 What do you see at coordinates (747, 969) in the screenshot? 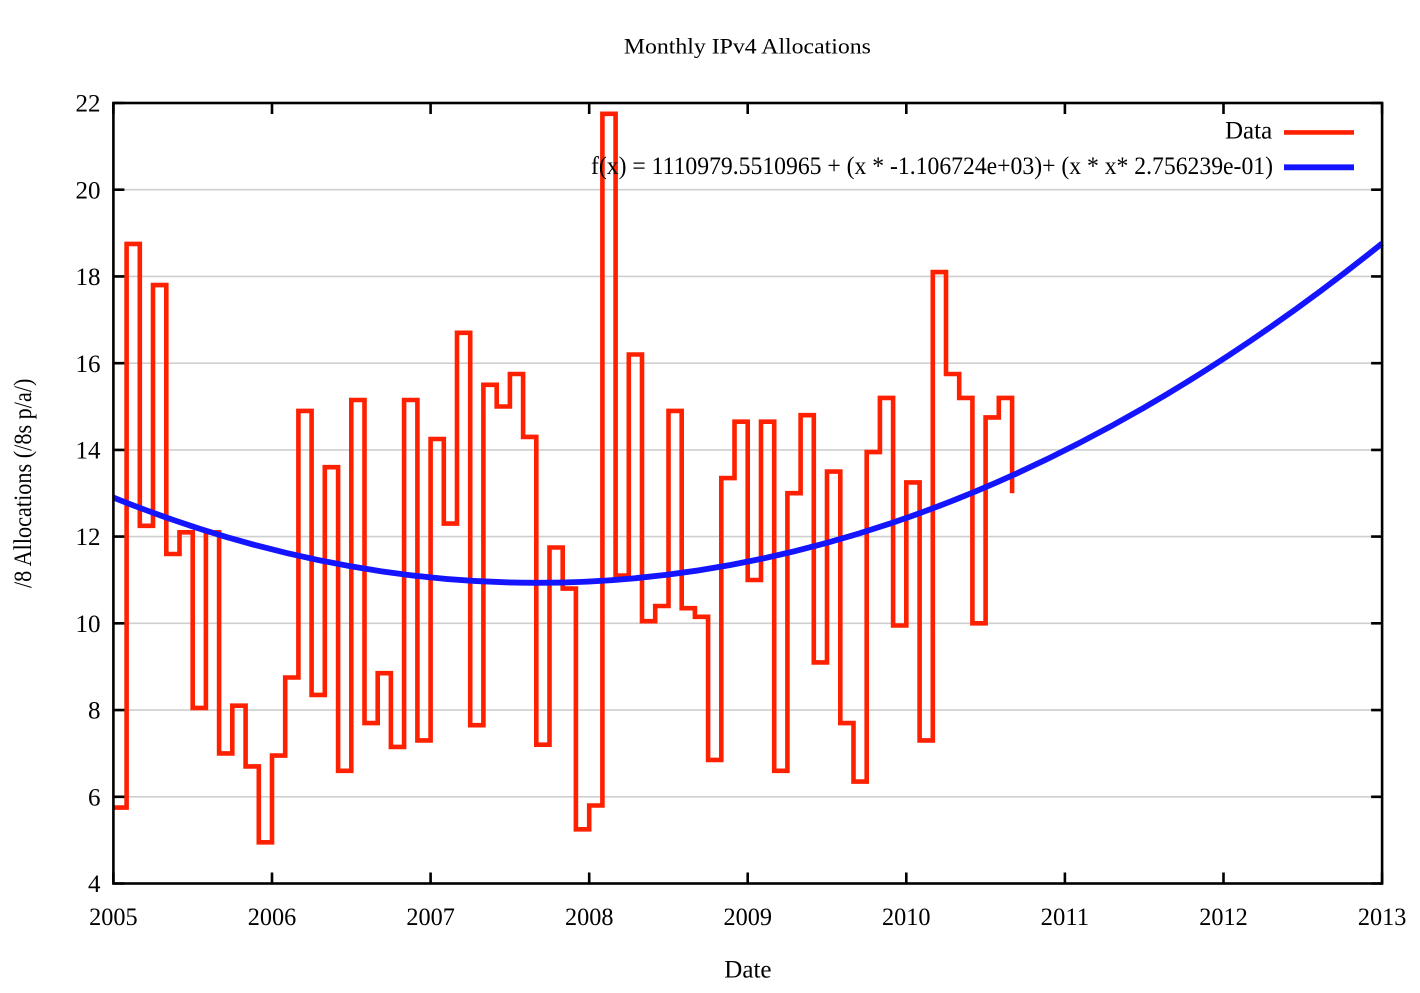
I see `svg-text: Date` at bounding box center [747, 969].